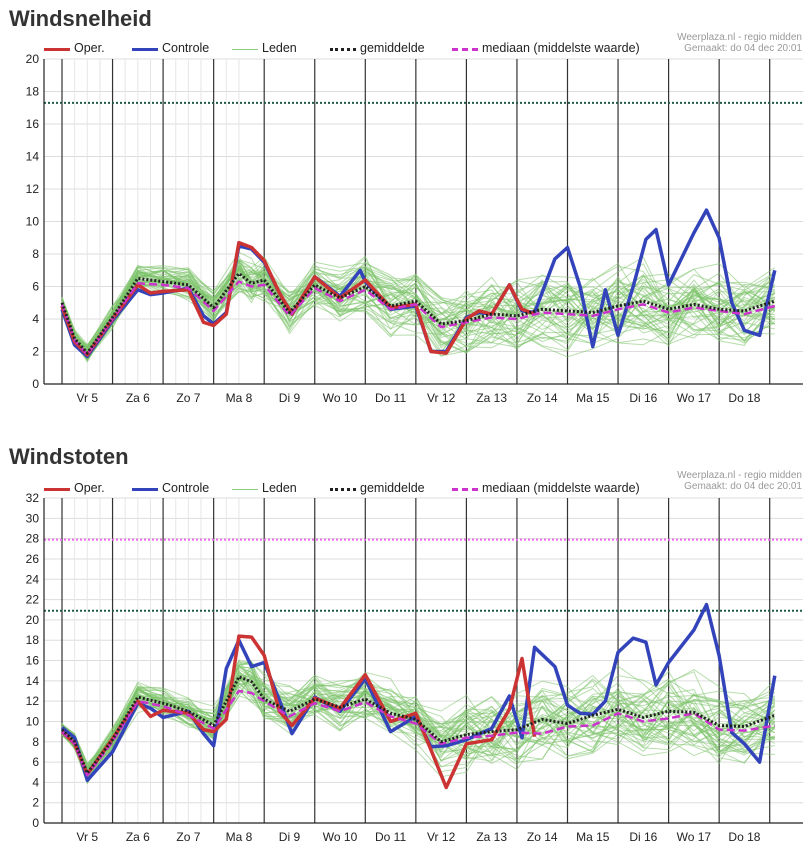  Describe the element at coordinates (33, 498) in the screenshot. I see `y-tick-label: 32` at that location.